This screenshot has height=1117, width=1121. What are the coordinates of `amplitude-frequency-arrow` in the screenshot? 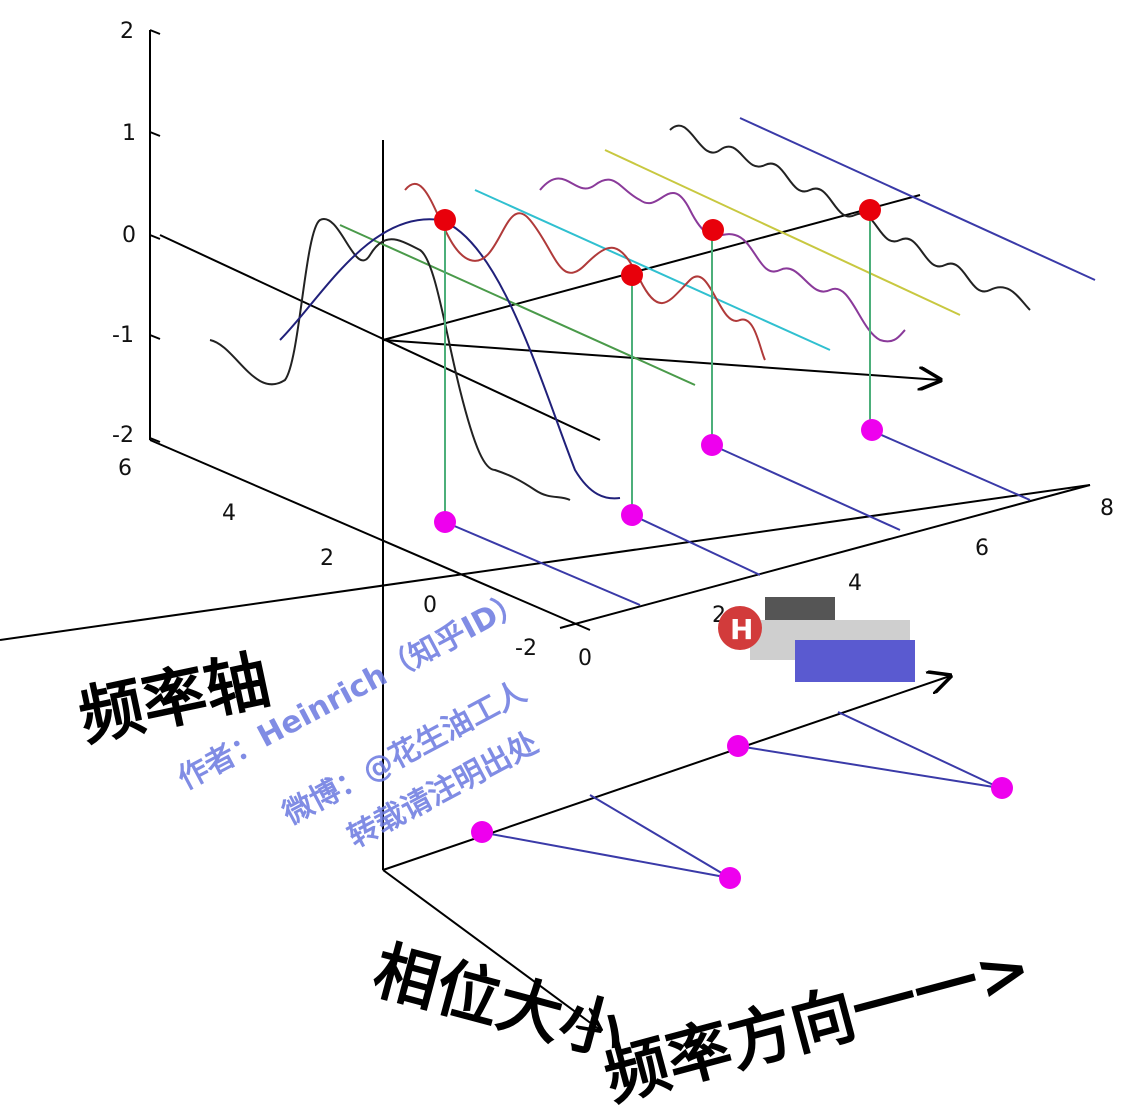 It's located at (661, 359).